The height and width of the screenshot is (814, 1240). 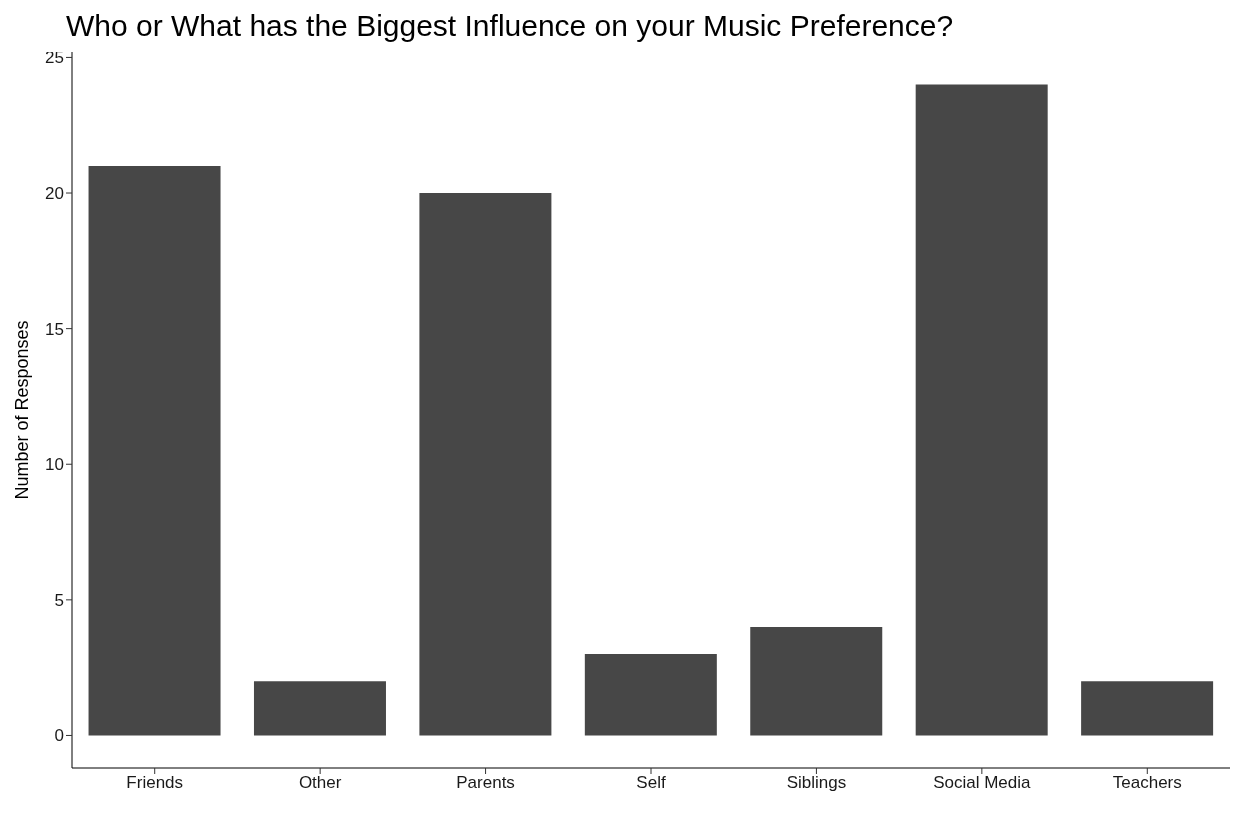 I want to click on x-tick-label: Other, so click(x=320, y=783).